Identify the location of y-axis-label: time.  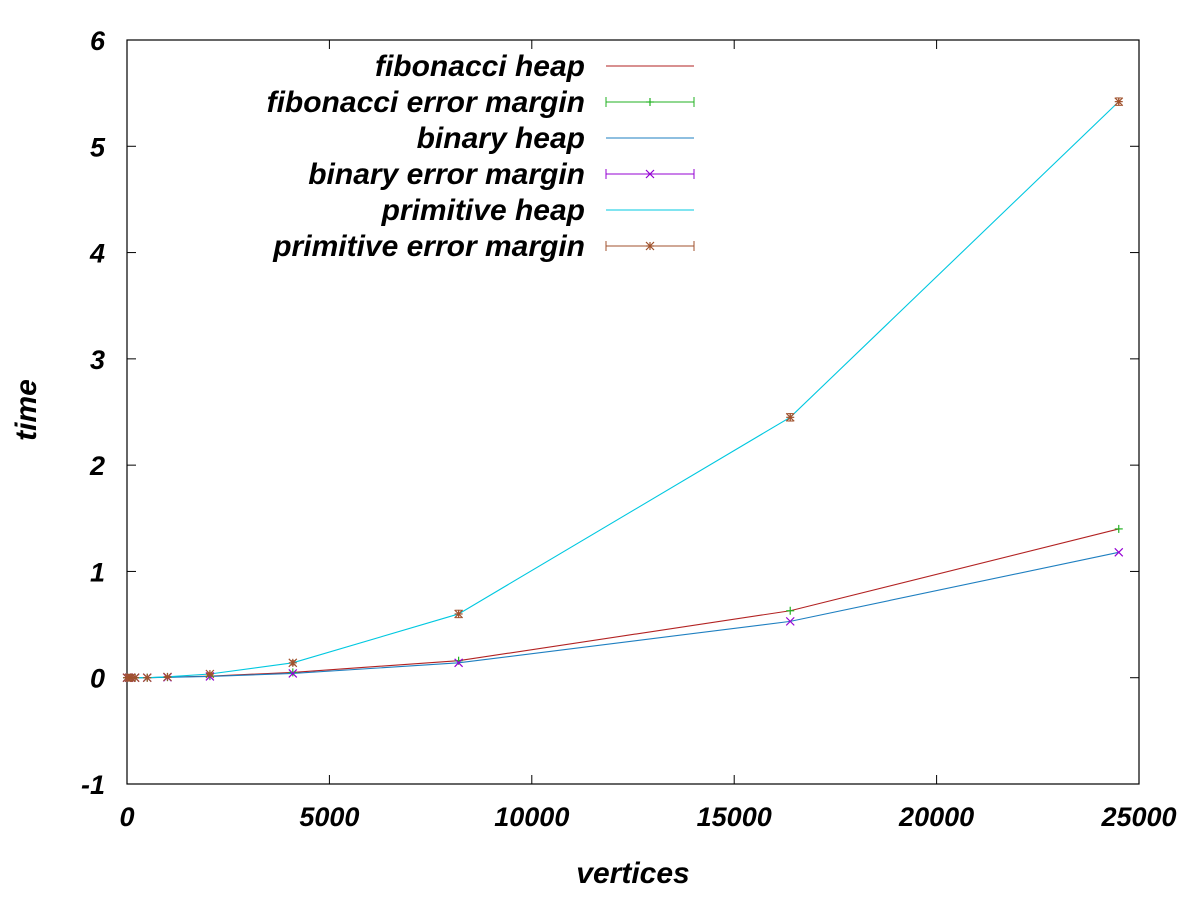
(26, 410).